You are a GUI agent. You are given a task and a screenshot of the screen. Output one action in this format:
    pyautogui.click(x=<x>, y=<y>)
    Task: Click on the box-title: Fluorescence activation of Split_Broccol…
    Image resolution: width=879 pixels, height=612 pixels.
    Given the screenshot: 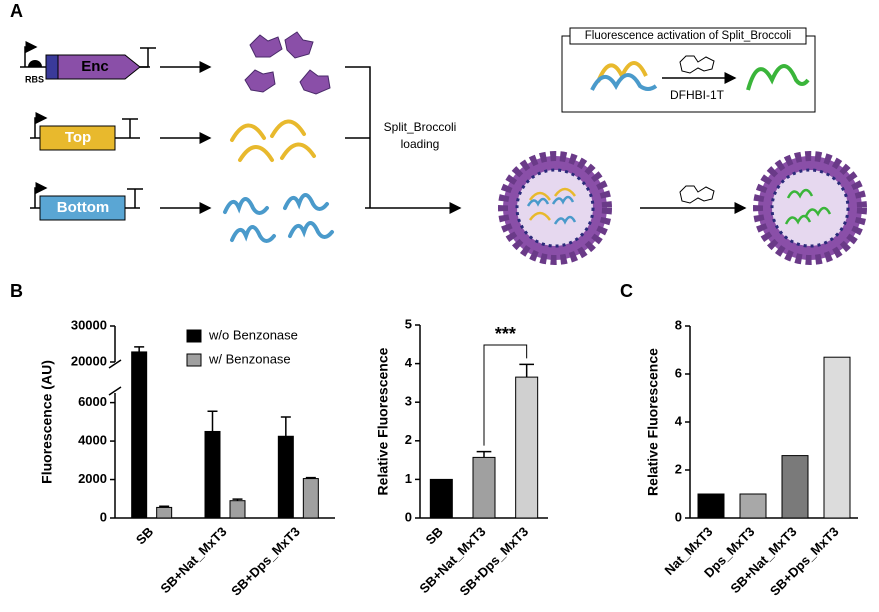 What is the action you would take?
    pyautogui.click(x=688, y=36)
    